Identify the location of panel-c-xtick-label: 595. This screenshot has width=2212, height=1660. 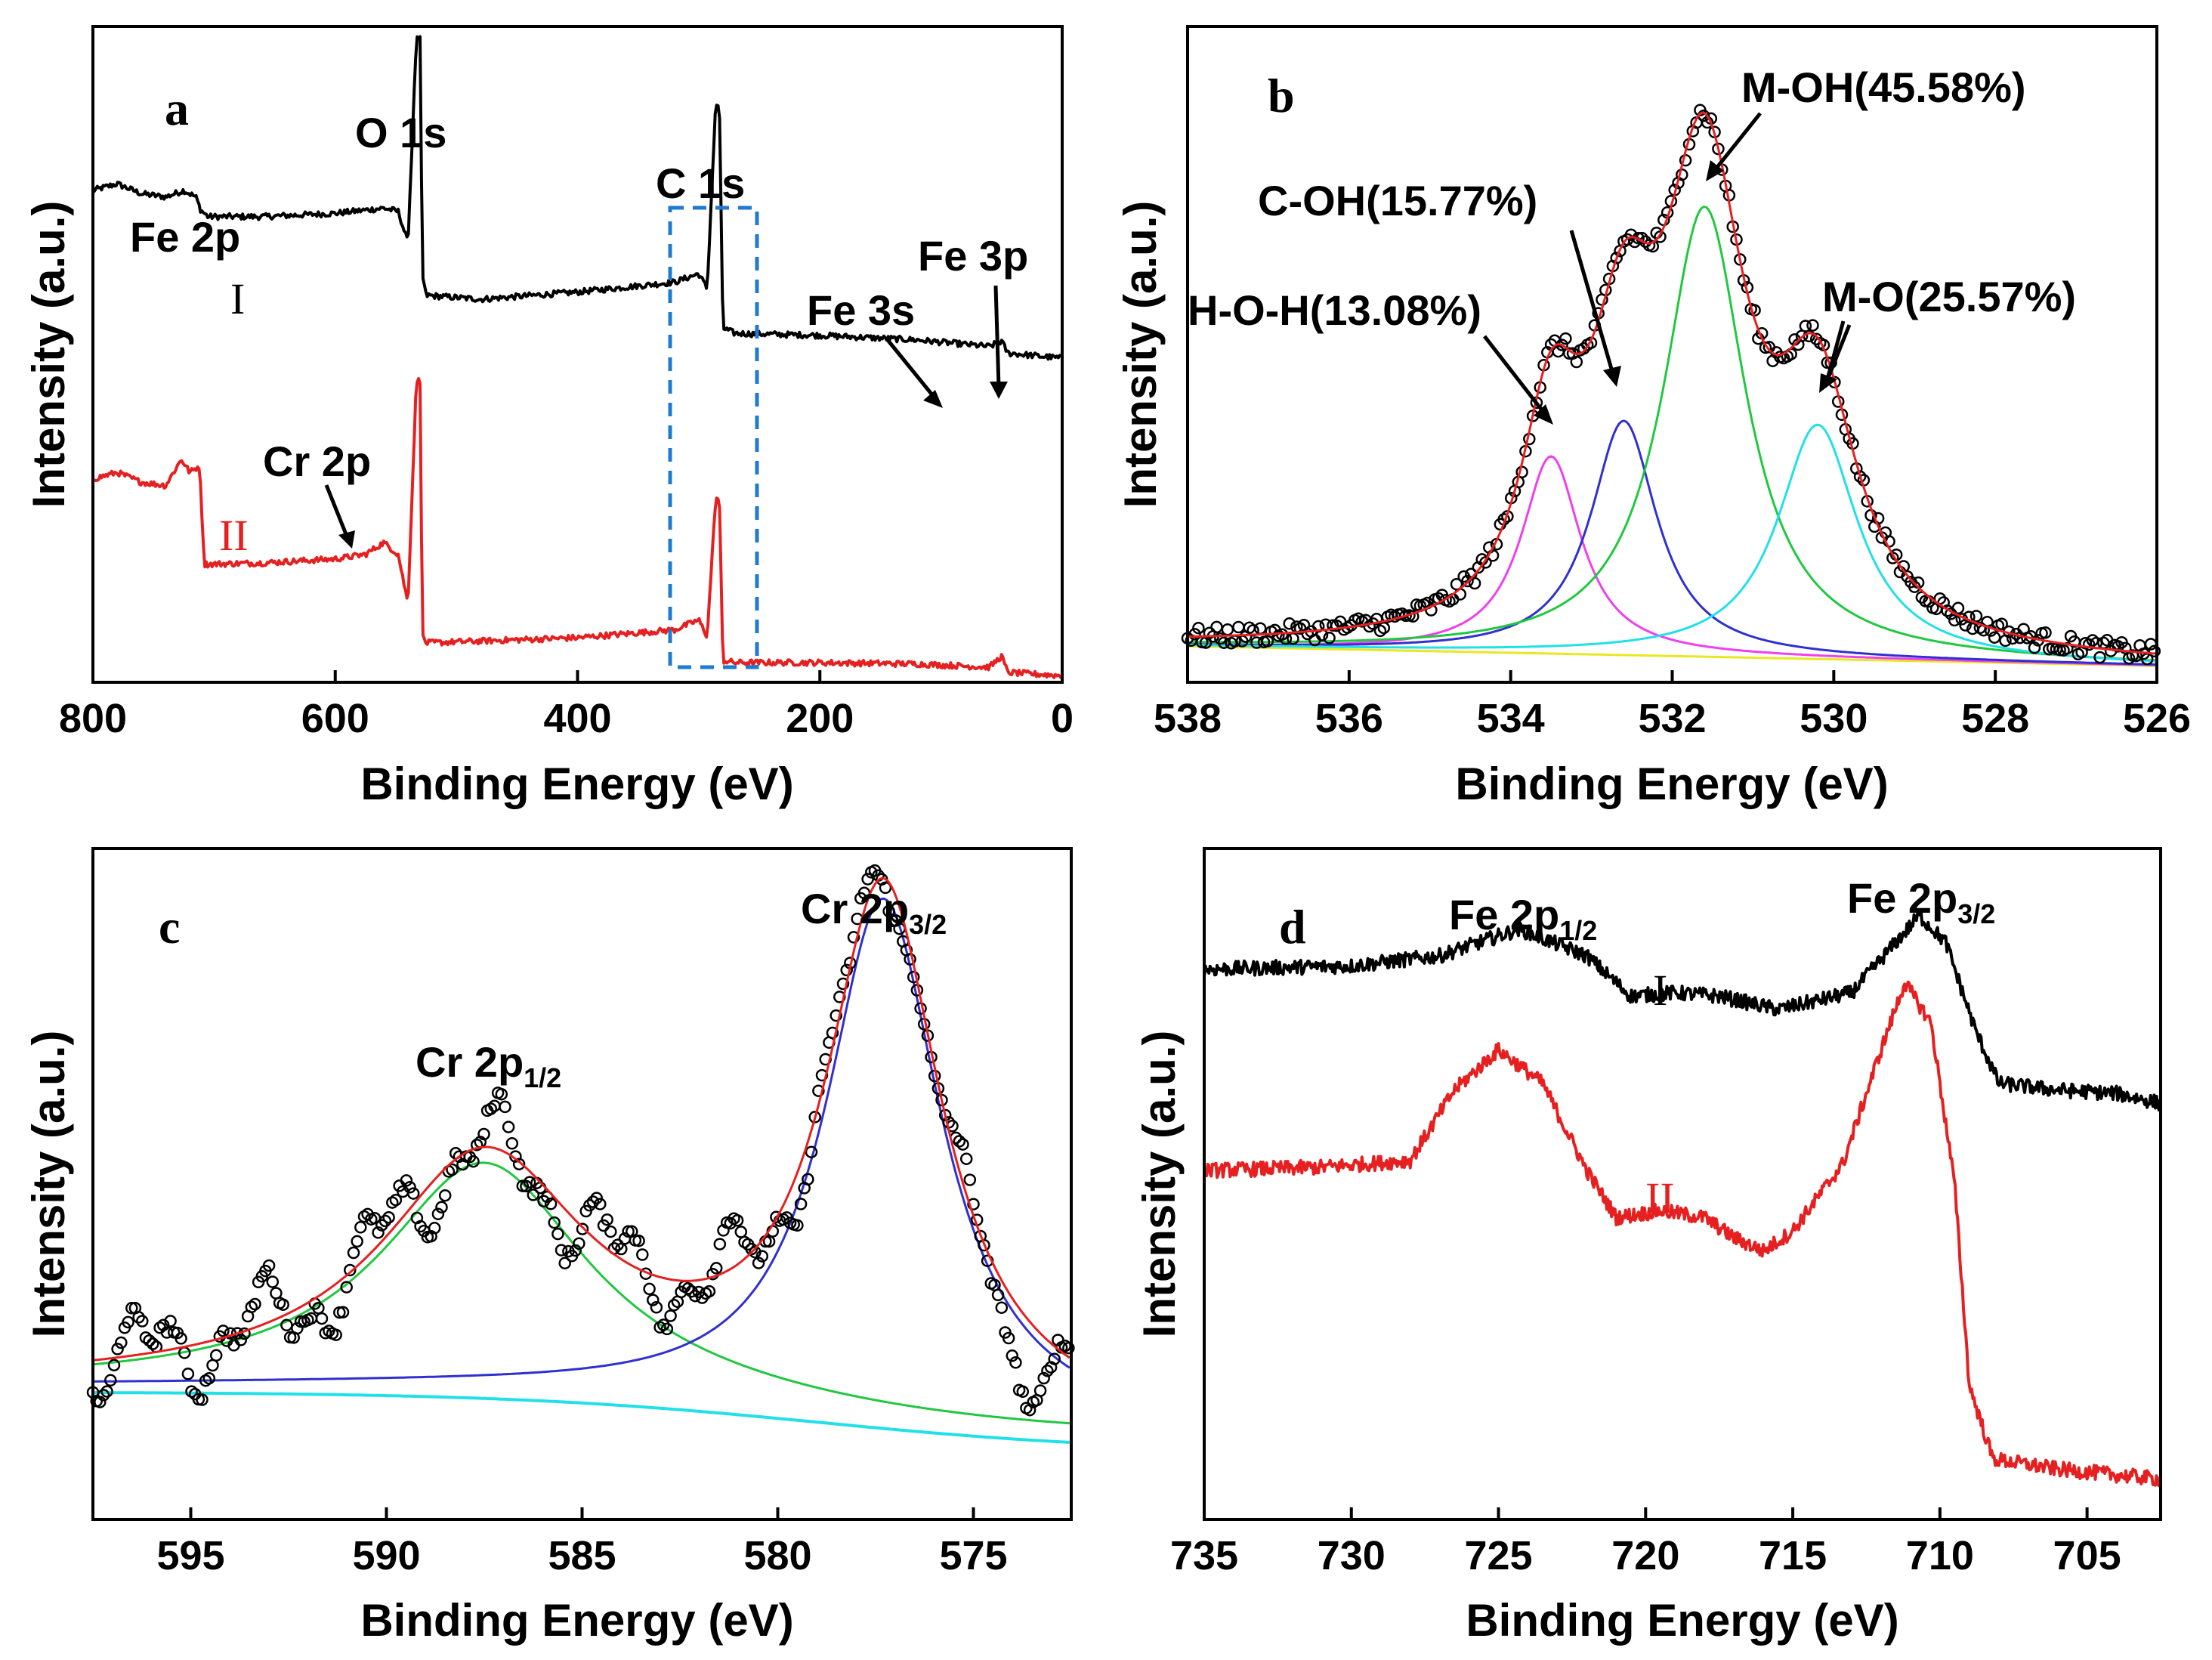
(190, 1555).